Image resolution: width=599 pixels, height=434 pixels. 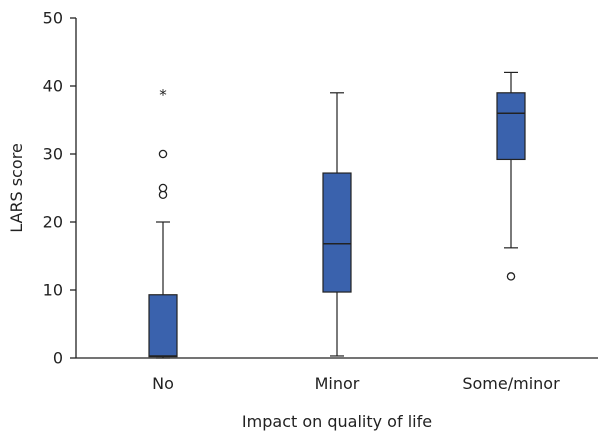 I want to click on y-tick-label: 30, so click(x=53, y=154).